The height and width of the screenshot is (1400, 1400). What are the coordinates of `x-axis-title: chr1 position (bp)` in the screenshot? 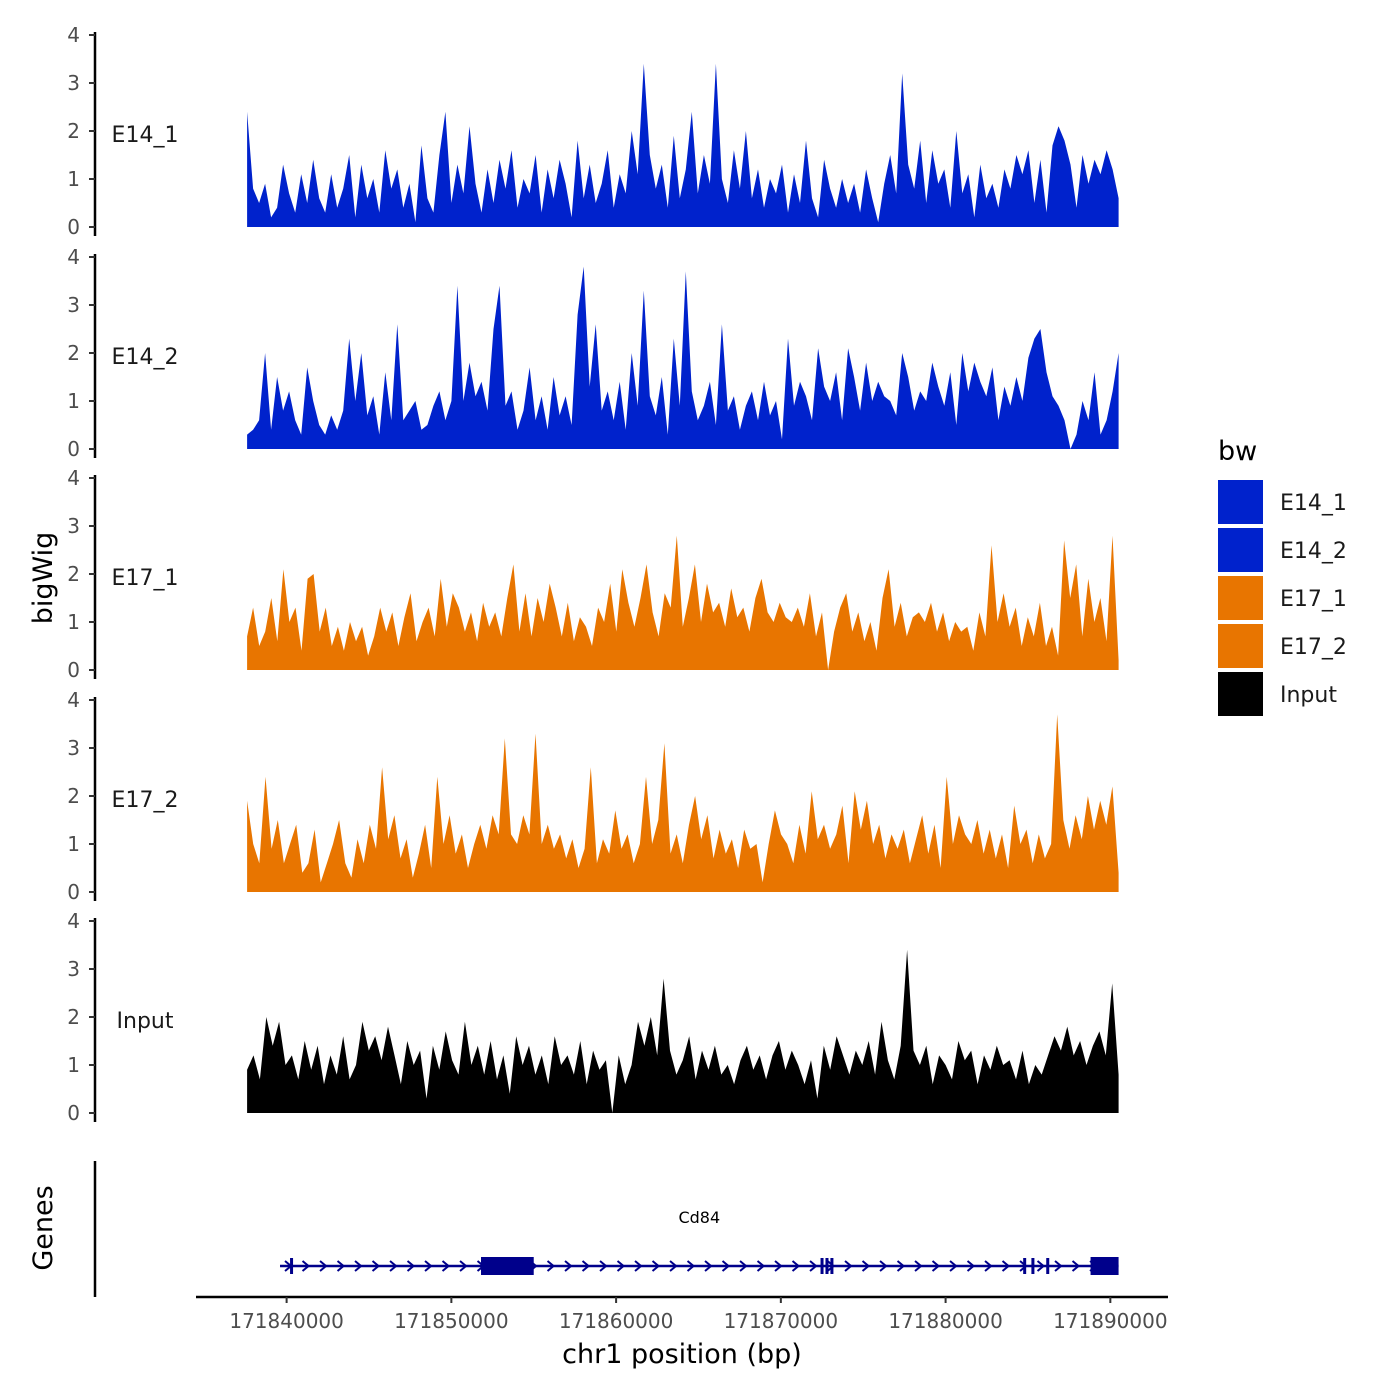 It's located at (682, 1354).